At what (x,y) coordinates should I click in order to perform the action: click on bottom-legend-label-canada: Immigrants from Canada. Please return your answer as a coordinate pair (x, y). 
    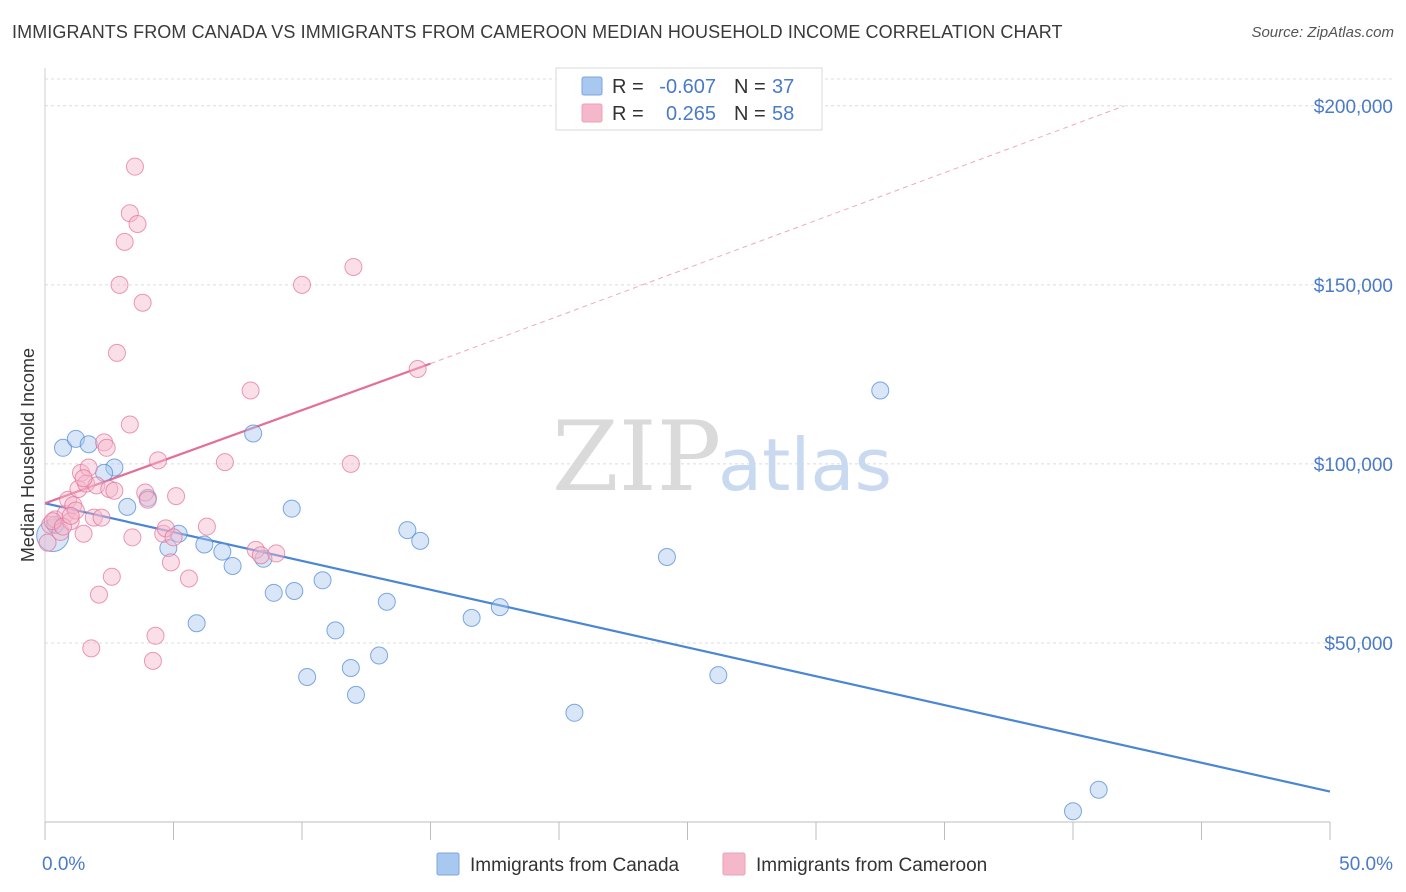
    Looking at the image, I should click on (575, 865).